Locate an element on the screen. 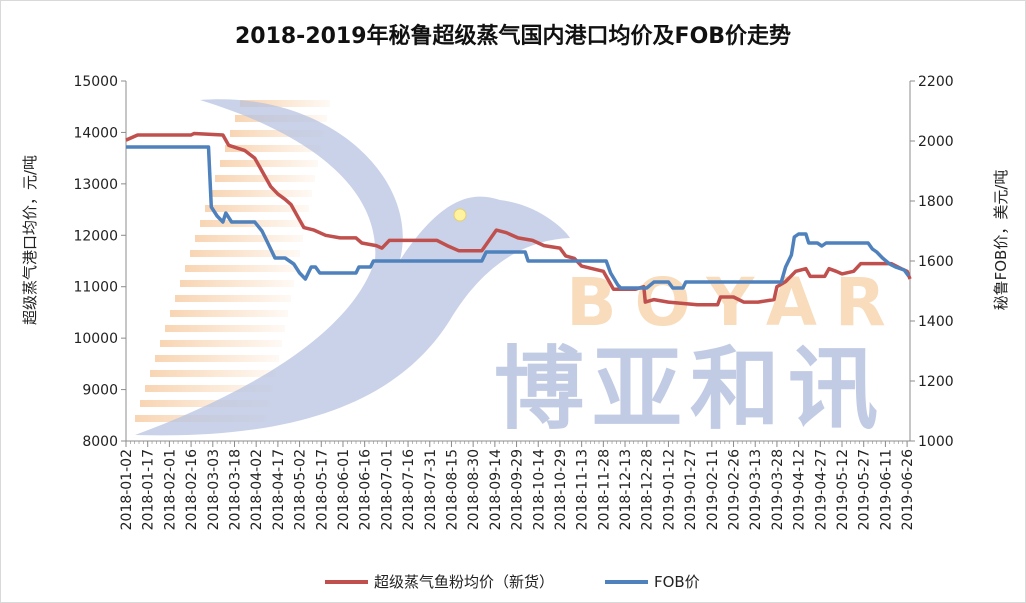 The height and width of the screenshot is (603, 1026). y-left-axis-label: 超级蒸气港口均价，元/吨 is located at coordinates (30, 240).